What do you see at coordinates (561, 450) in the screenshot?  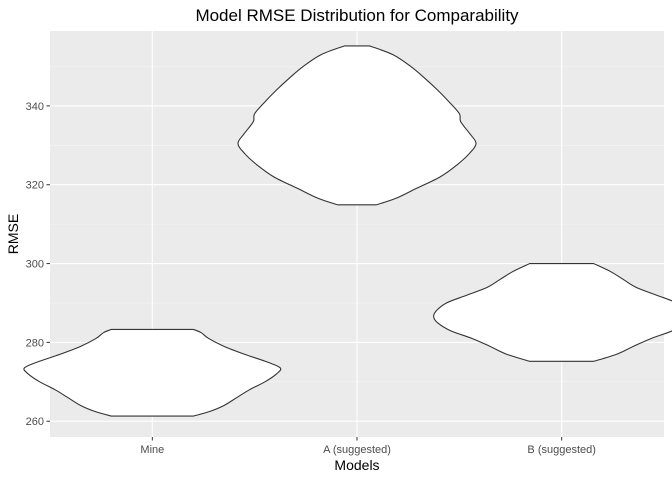 I see `x-tick-label: B (suggested)` at bounding box center [561, 450].